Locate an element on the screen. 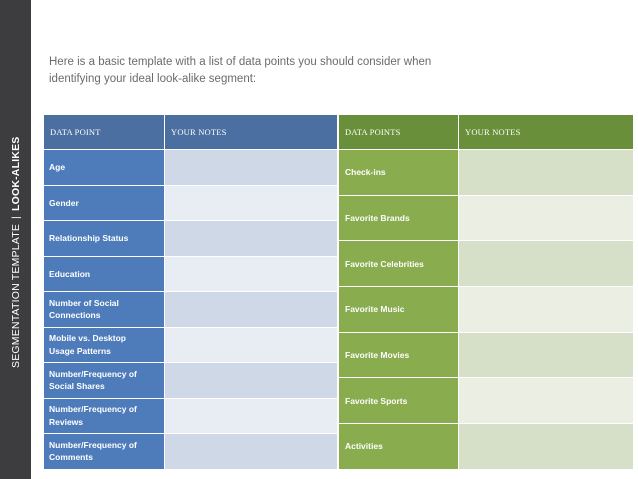 This screenshot has width=638, height=479. data-point-label: Gender is located at coordinates (104, 202).